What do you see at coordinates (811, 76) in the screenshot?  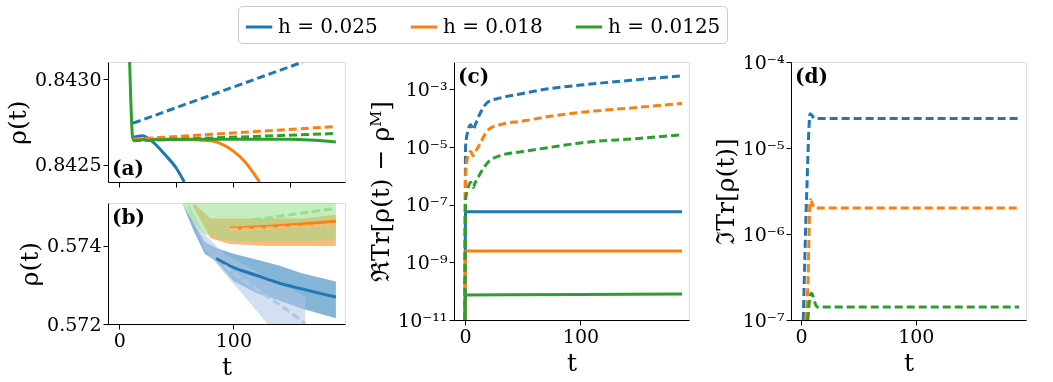 I see `annotation: (d)` at bounding box center [811, 76].